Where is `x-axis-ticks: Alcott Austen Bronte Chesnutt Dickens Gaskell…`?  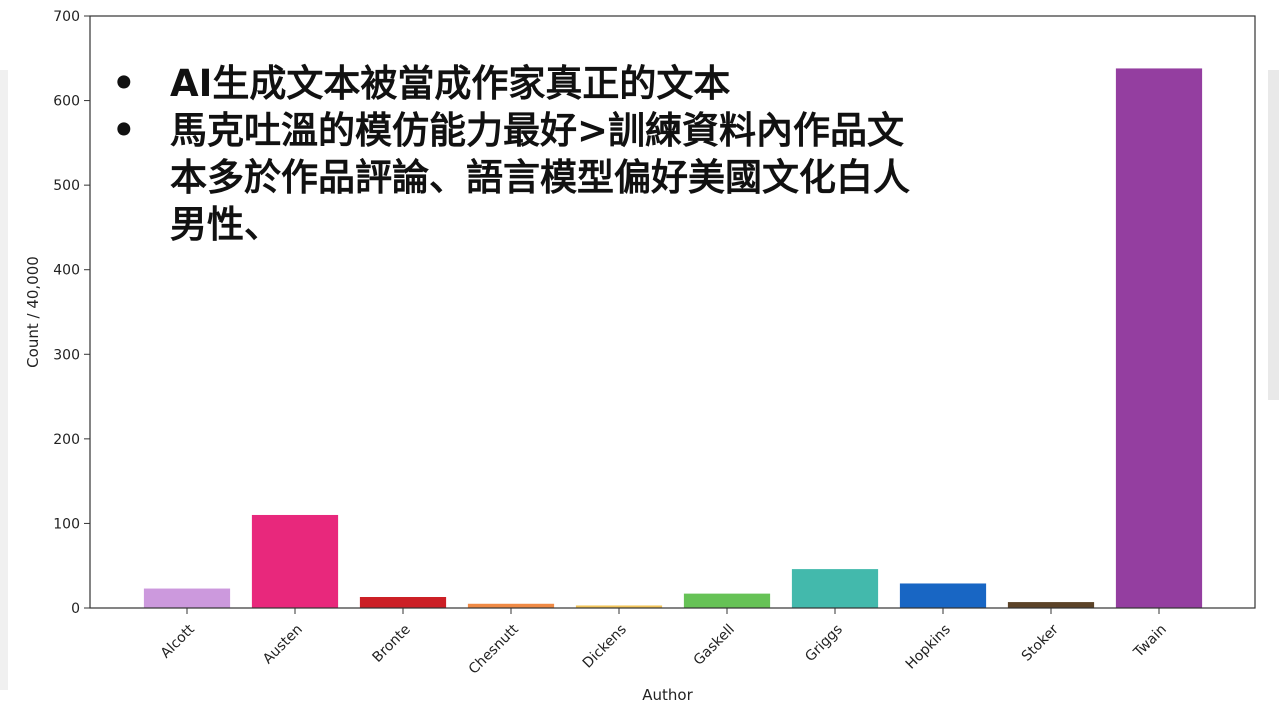 x-axis-ticks: Alcott Austen Bronte Chesnutt Dickens Gaskell… is located at coordinates (664, 643).